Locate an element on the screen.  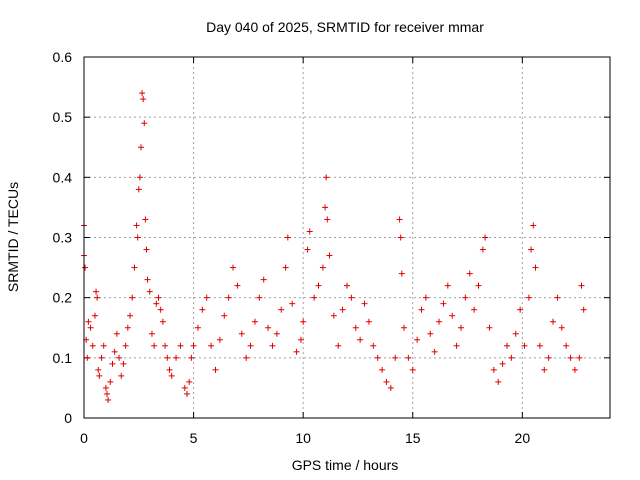
y-tick-label: 0.1 is located at coordinates (63, 358).